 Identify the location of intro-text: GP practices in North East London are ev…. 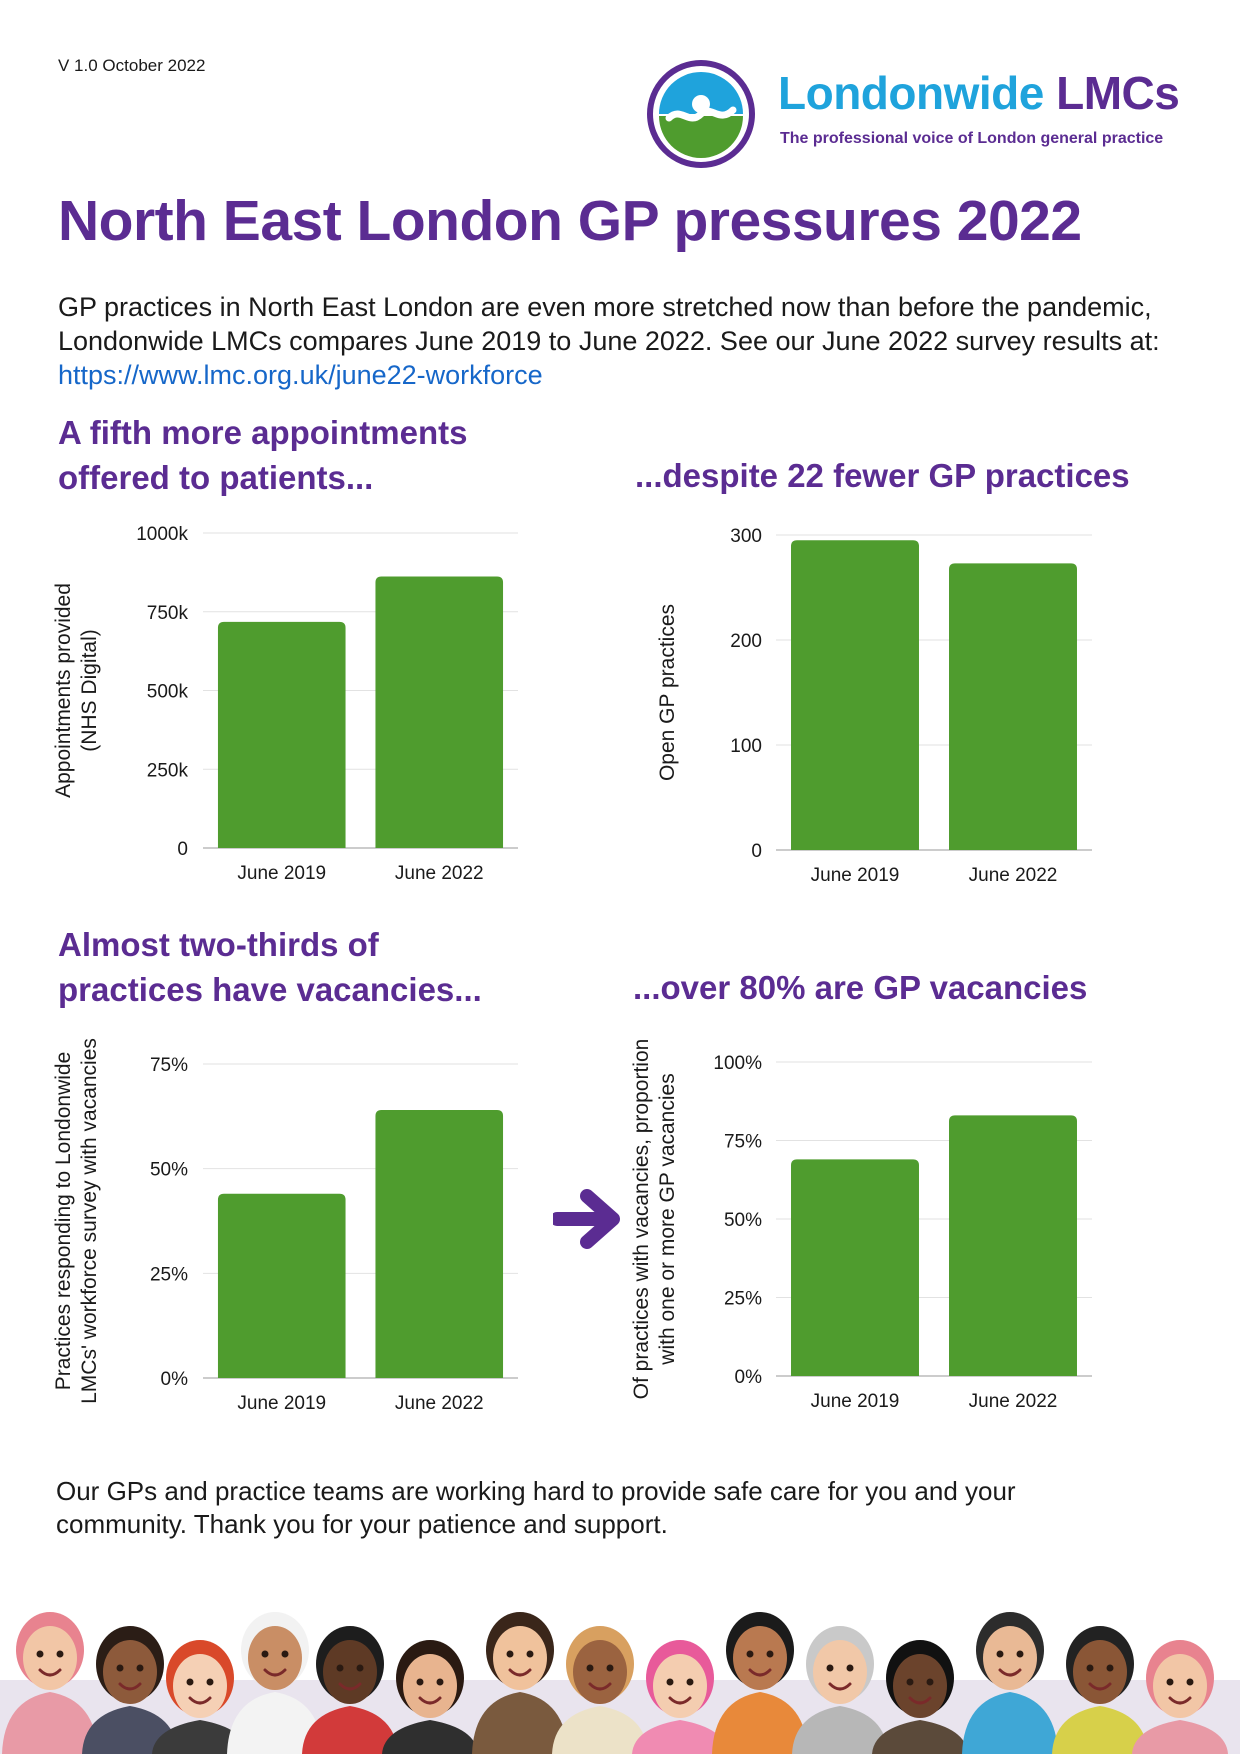
(609, 324).